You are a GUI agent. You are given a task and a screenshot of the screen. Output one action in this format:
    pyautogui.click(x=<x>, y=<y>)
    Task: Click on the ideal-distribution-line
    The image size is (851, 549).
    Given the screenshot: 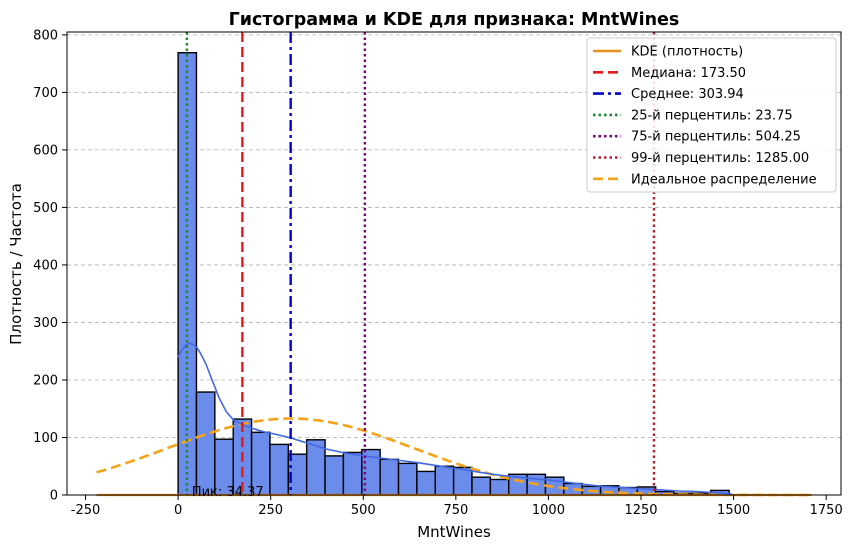 What is the action you would take?
    pyautogui.click(x=454, y=457)
    